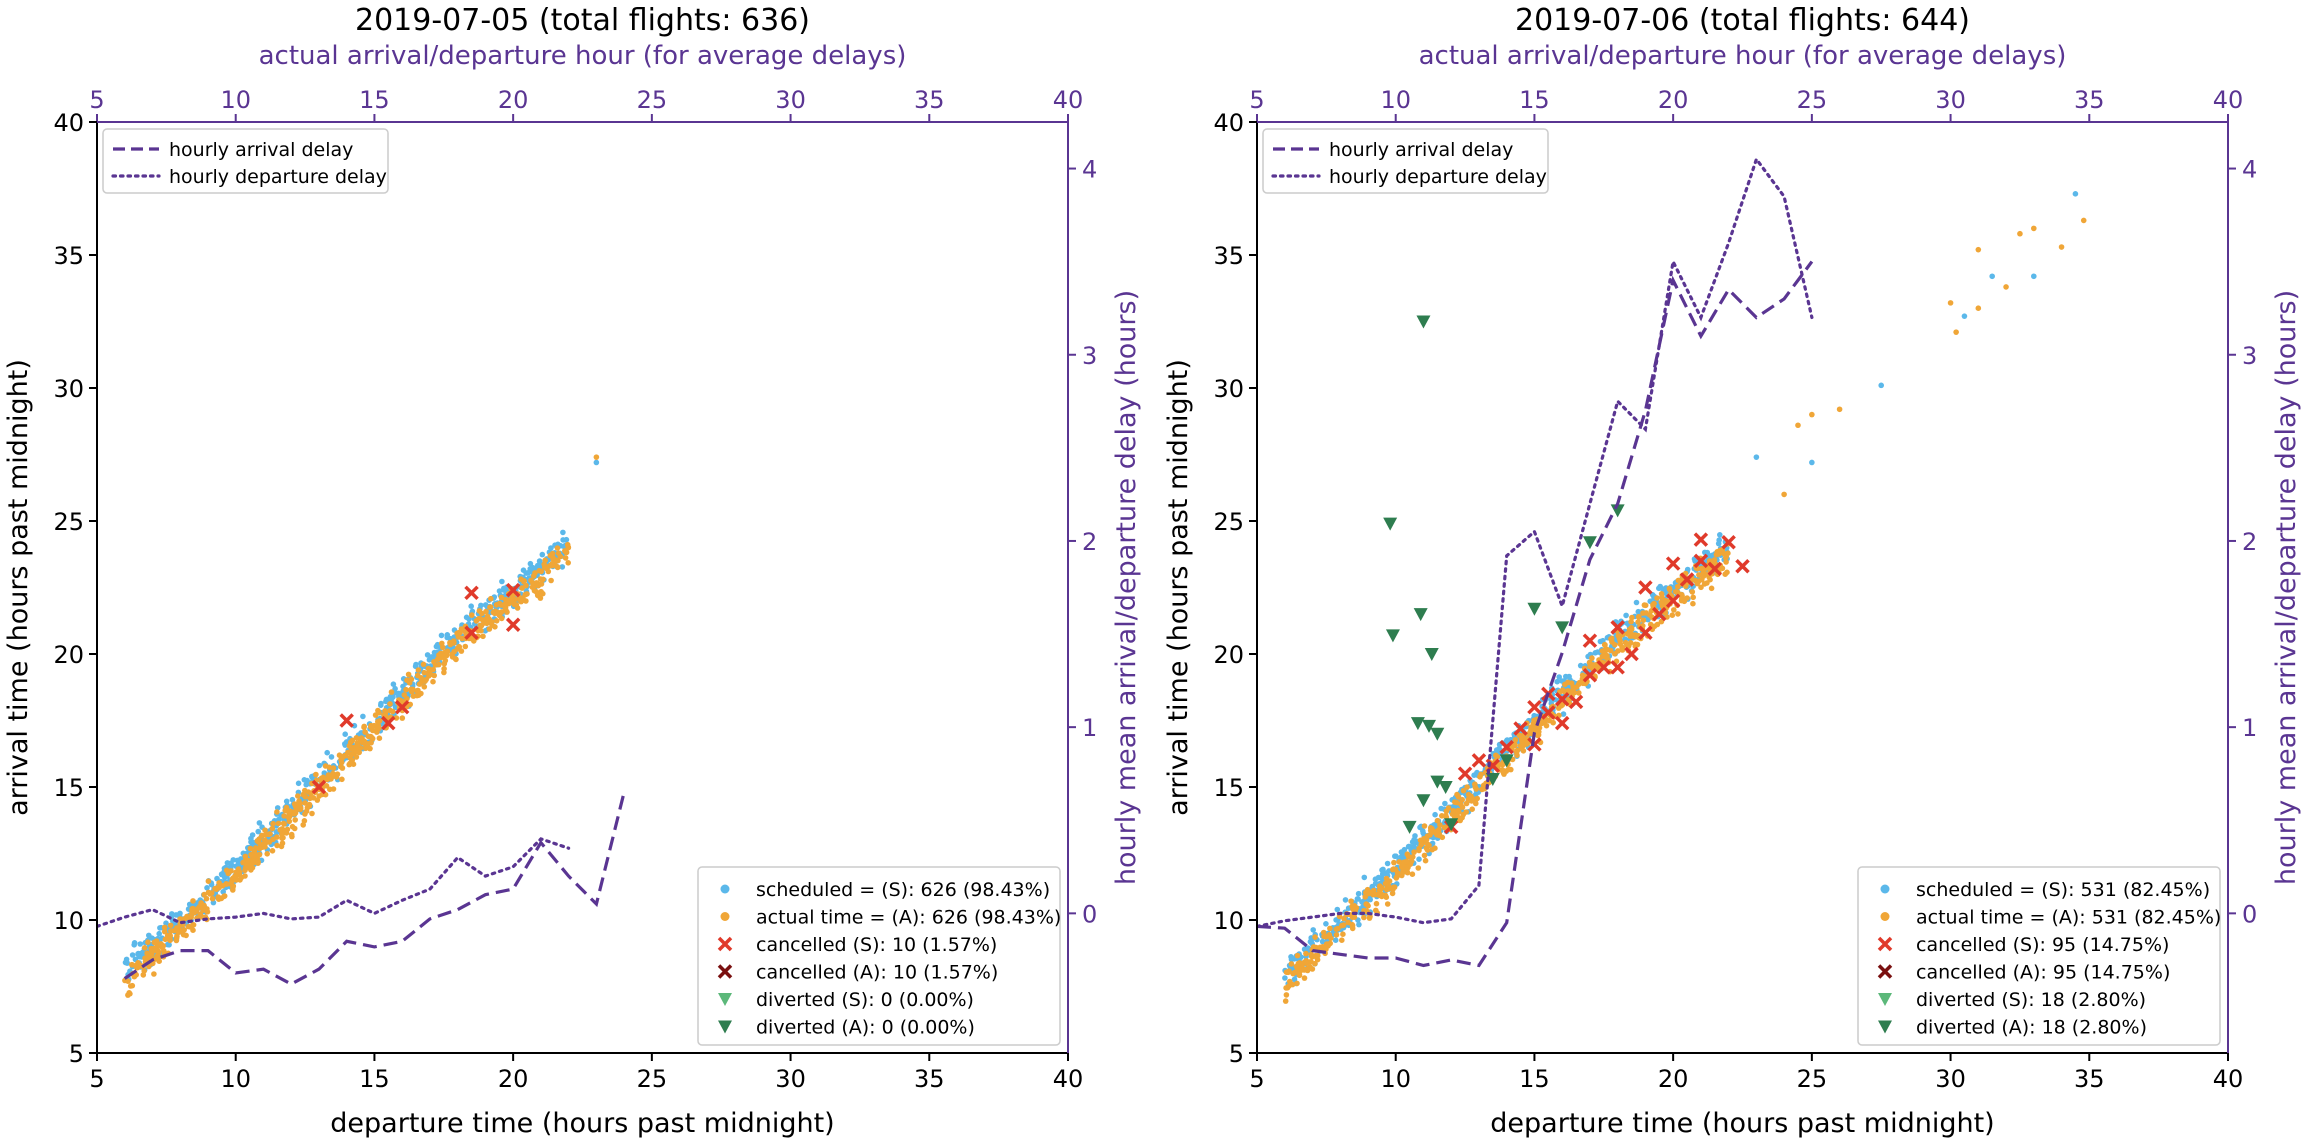 The width and height of the screenshot is (2306, 1144). What do you see at coordinates (2249, 728) in the screenshot?
I see `right-y-tick-label: 1` at bounding box center [2249, 728].